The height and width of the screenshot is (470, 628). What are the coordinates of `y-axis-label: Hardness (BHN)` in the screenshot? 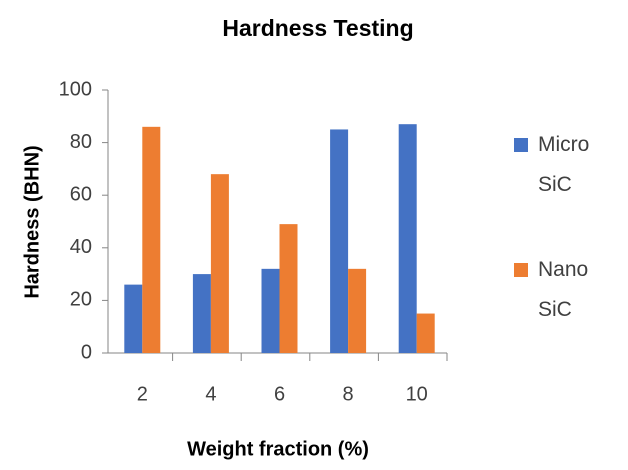 It's located at (32, 221).